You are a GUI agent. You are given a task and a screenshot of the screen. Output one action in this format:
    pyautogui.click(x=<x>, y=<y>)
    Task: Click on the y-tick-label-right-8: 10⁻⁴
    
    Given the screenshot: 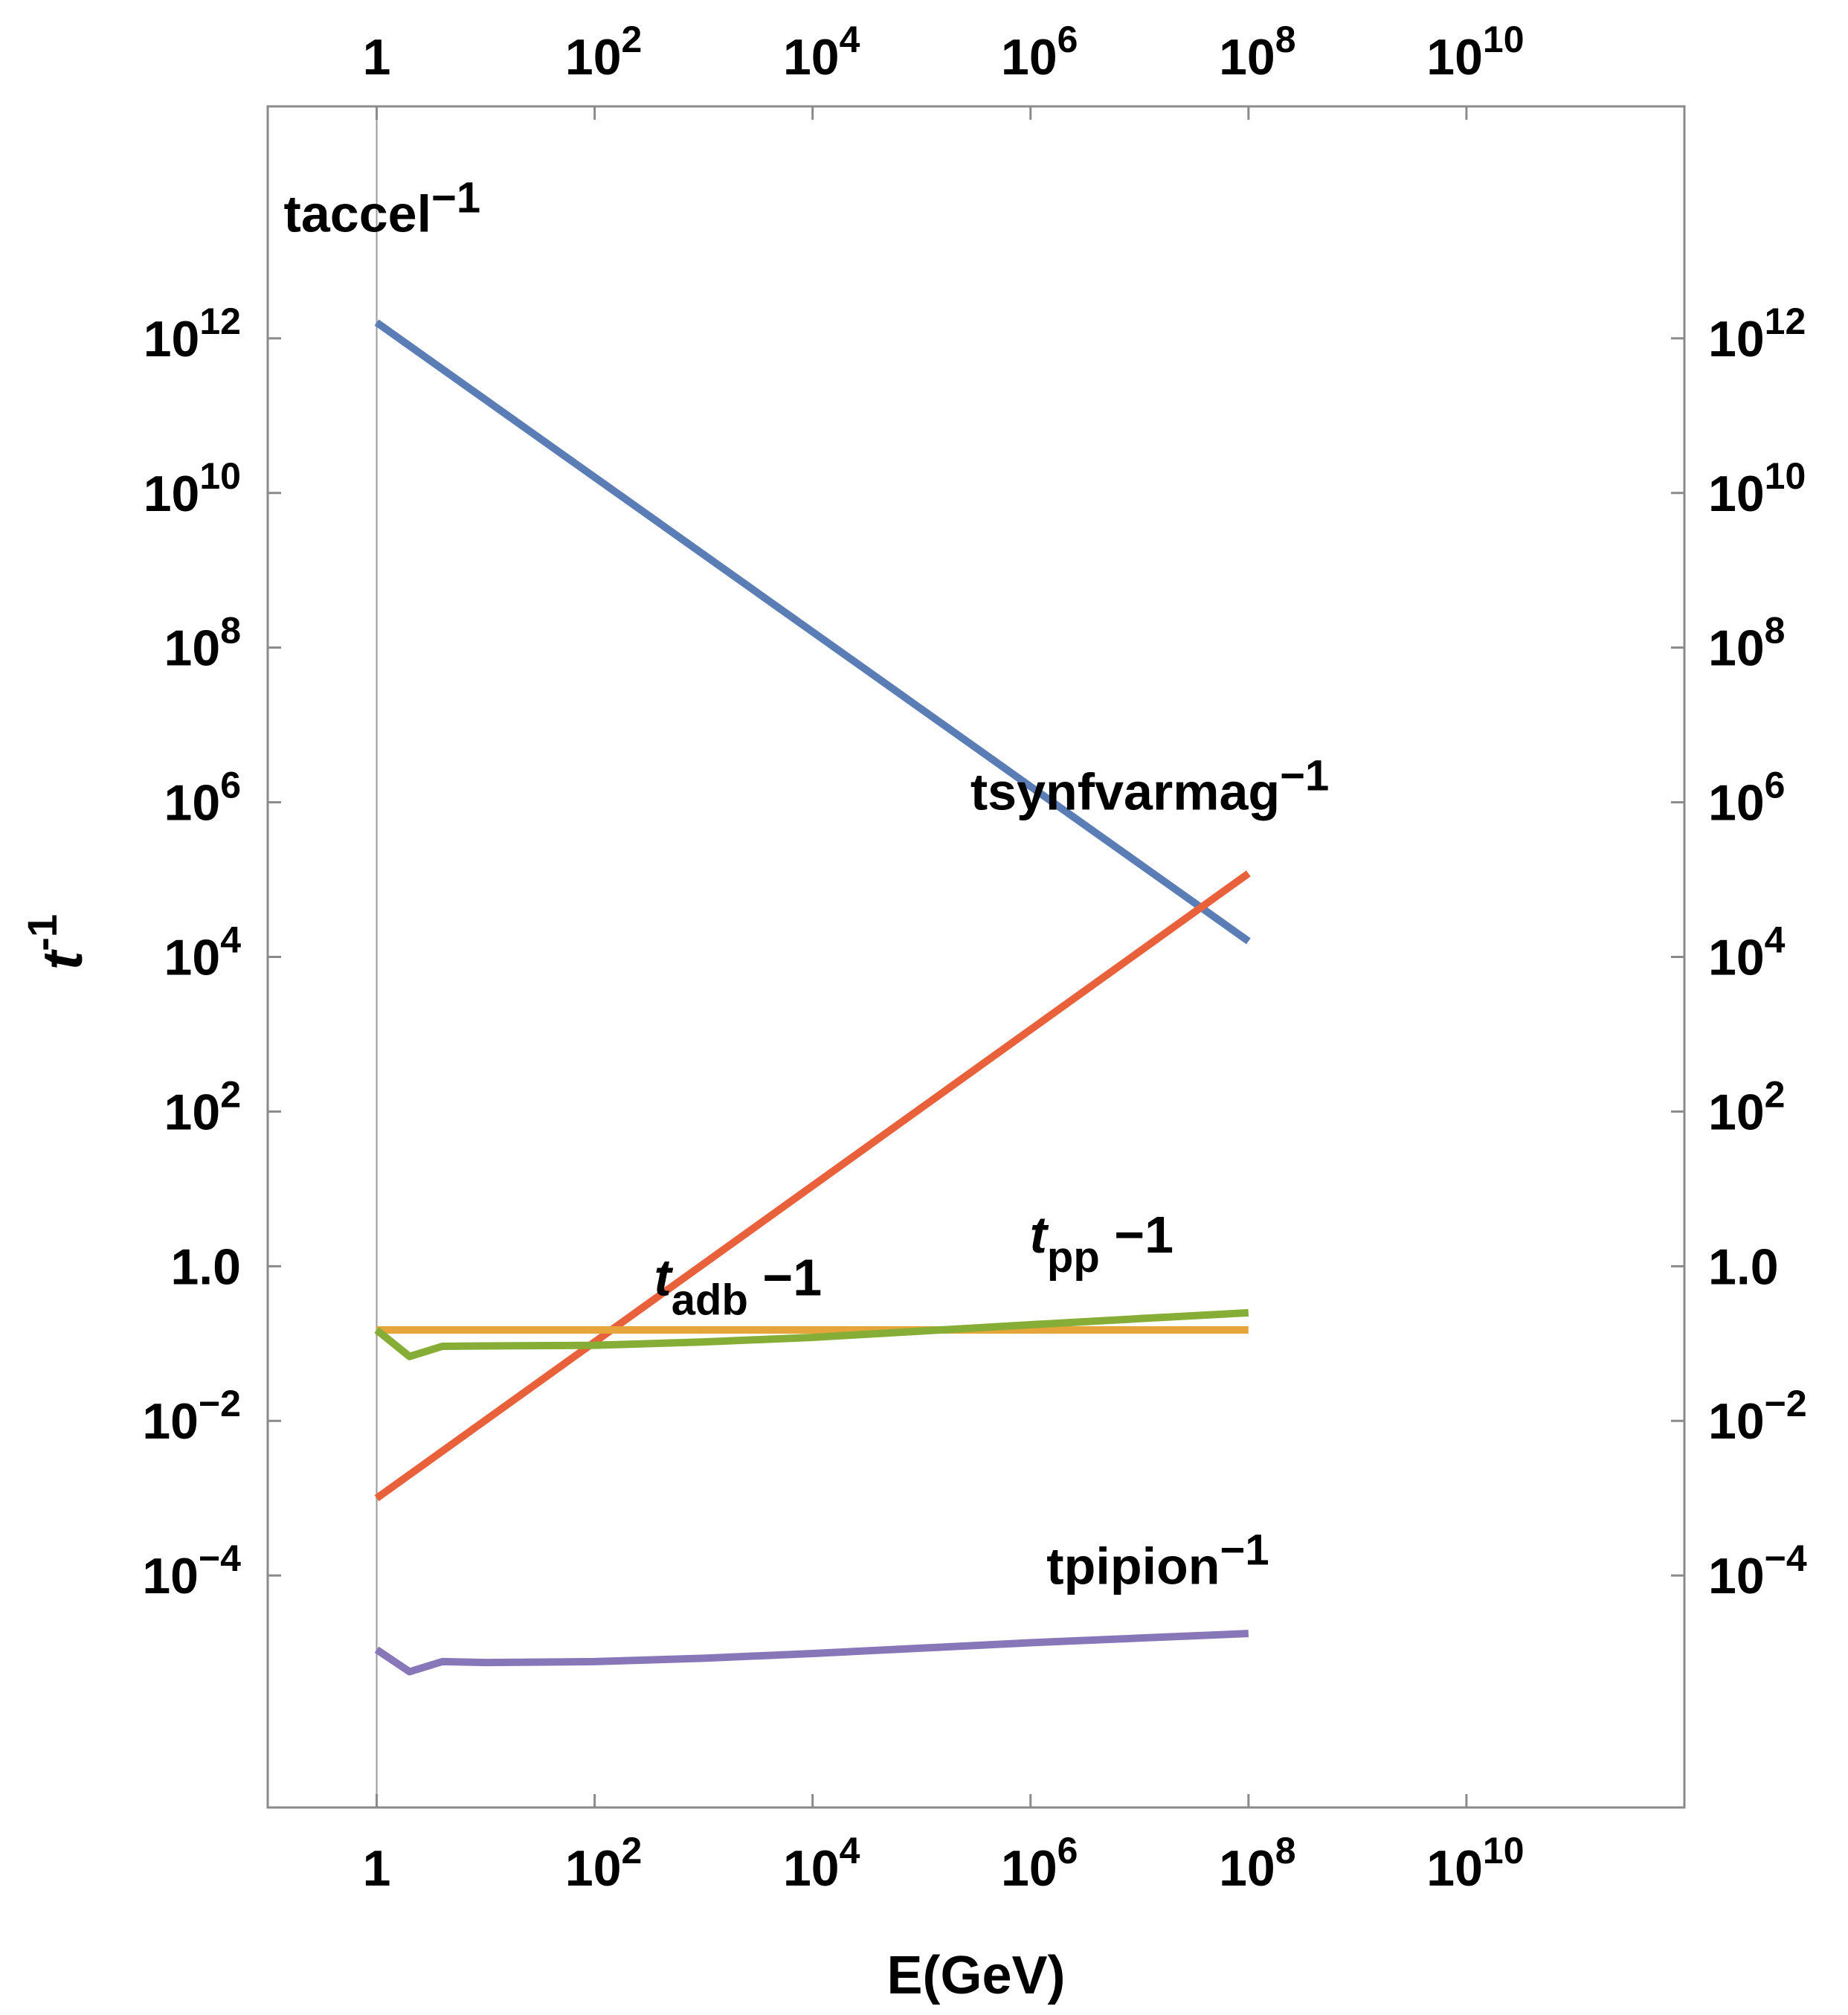 What is the action you would take?
    pyautogui.click(x=1758, y=1570)
    